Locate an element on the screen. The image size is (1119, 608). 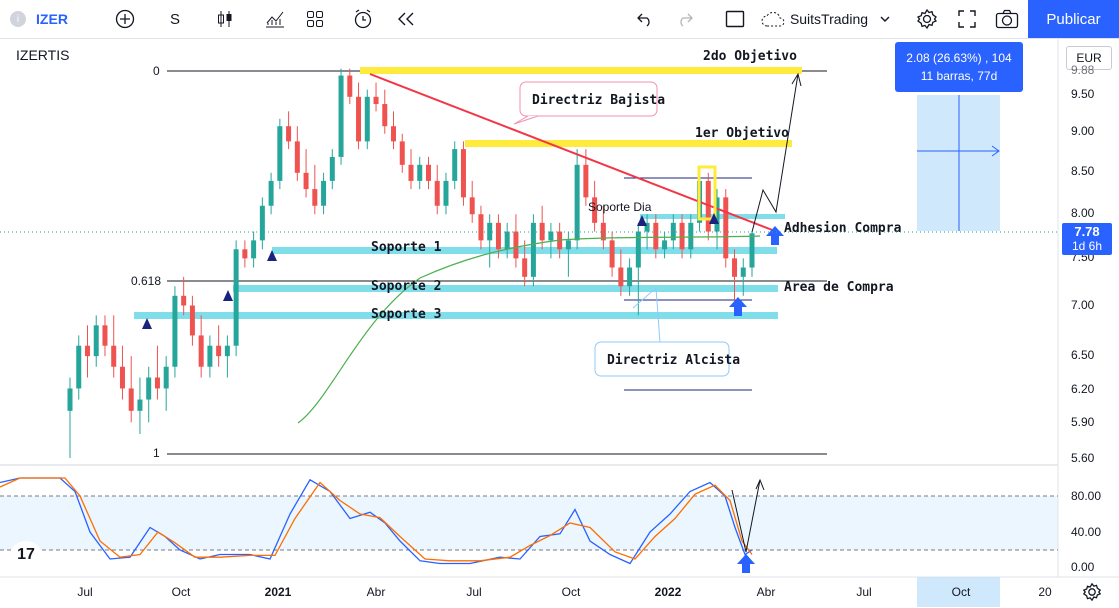
area-compra-arrow is located at coordinates (738, 306).